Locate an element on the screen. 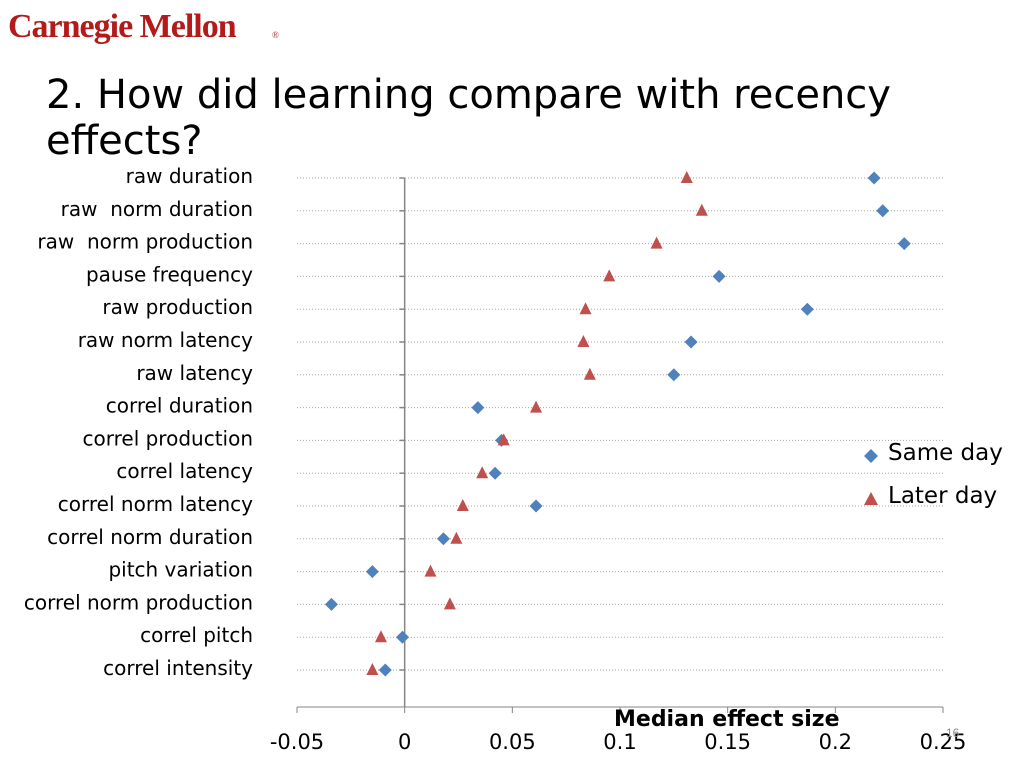 The height and width of the screenshot is (768, 1024). category-label: correl production is located at coordinates (168, 438).